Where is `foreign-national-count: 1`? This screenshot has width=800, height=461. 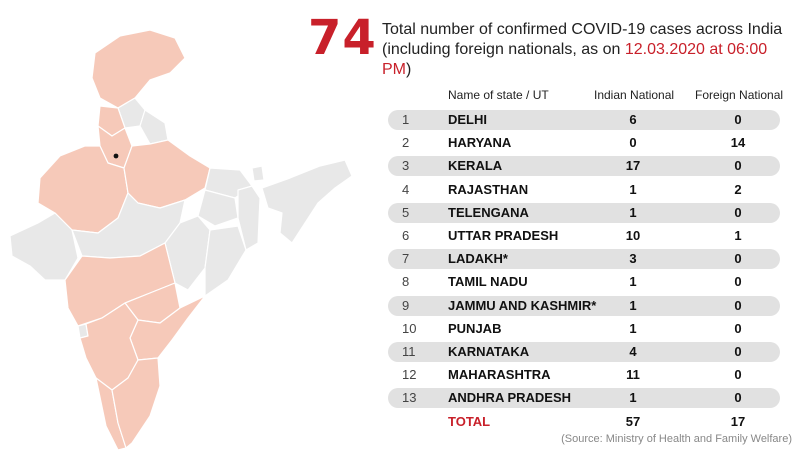
foreign-national-count: 1 is located at coordinates (738, 235).